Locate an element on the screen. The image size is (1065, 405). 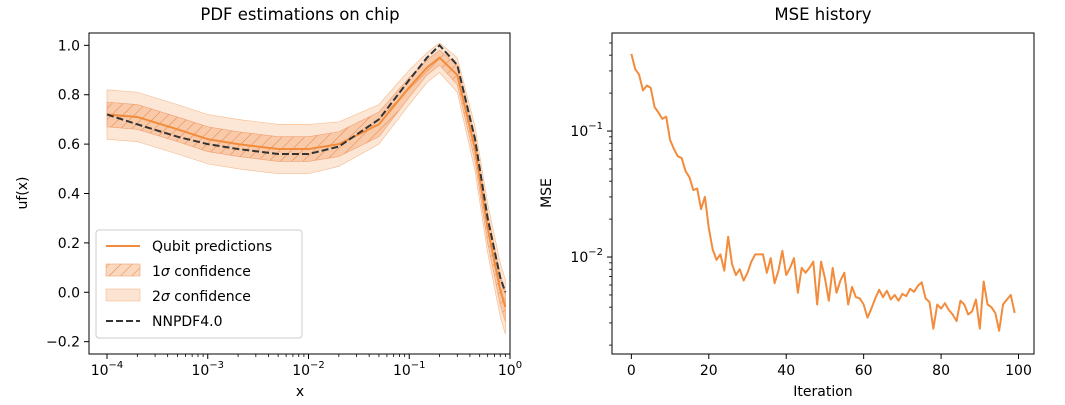
x-tick-label: 10⁻¹ is located at coordinates (409, 369).